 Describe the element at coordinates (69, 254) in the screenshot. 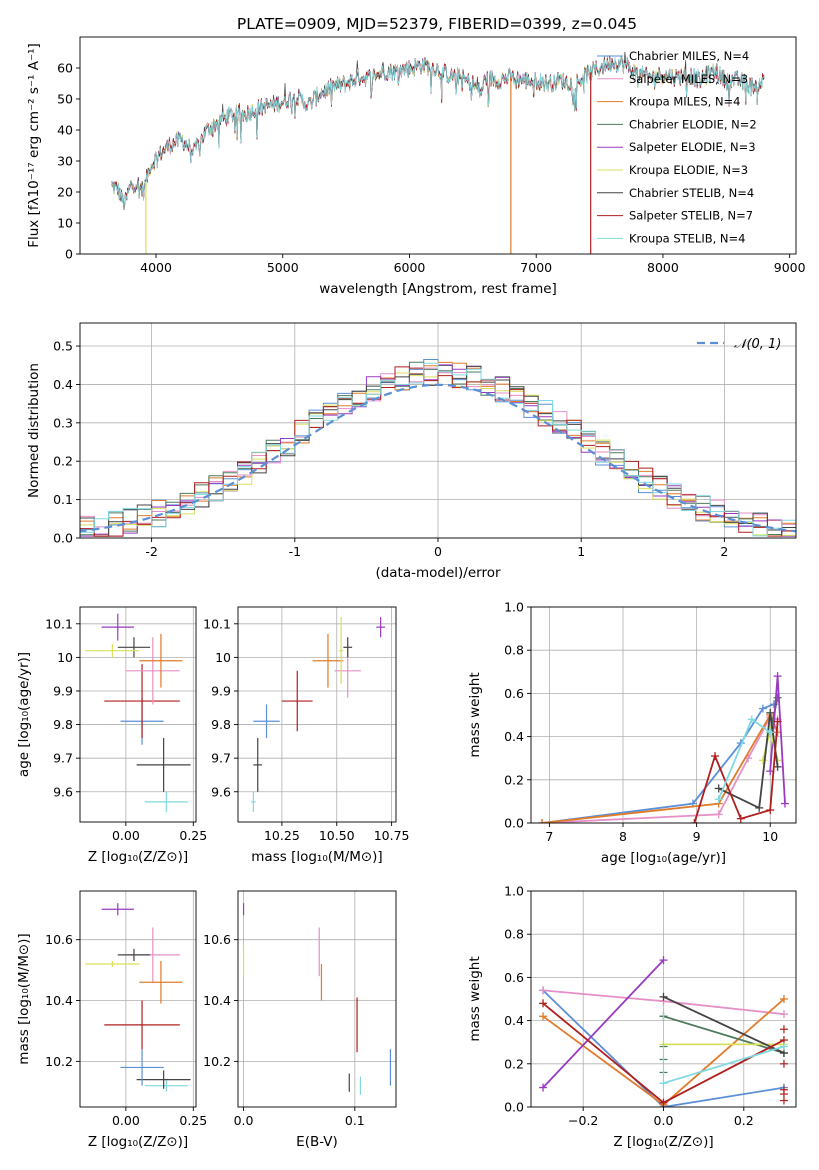

I see `y-tick-label: 0` at that location.